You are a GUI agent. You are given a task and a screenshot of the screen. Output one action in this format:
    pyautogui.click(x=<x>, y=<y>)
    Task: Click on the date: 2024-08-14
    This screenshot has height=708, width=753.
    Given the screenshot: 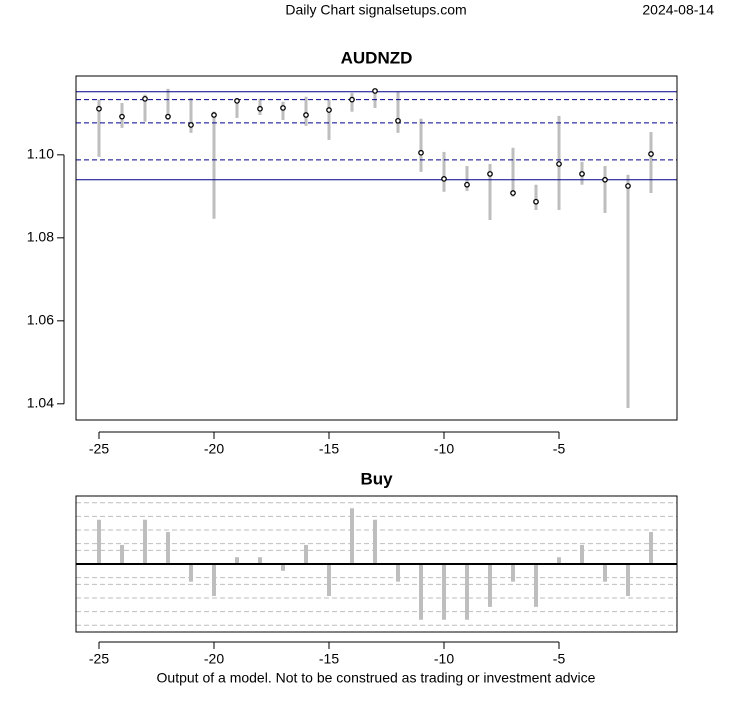 What is the action you would take?
    pyautogui.click(x=678, y=10)
    